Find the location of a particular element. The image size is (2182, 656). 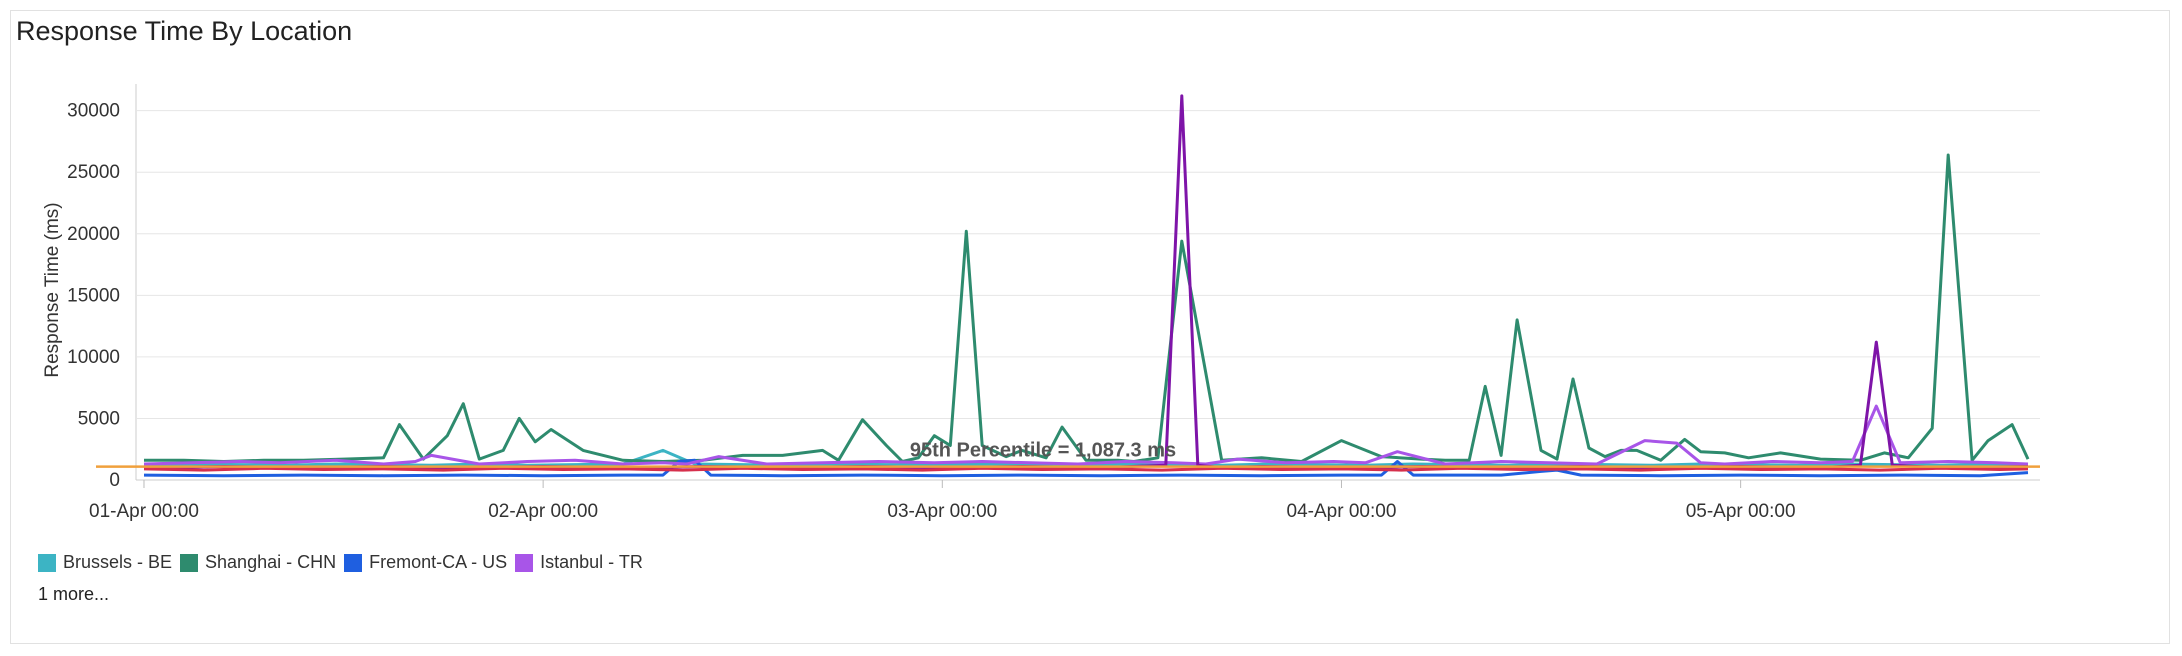

legend-item: Istanbul - TR is located at coordinates (579, 562).